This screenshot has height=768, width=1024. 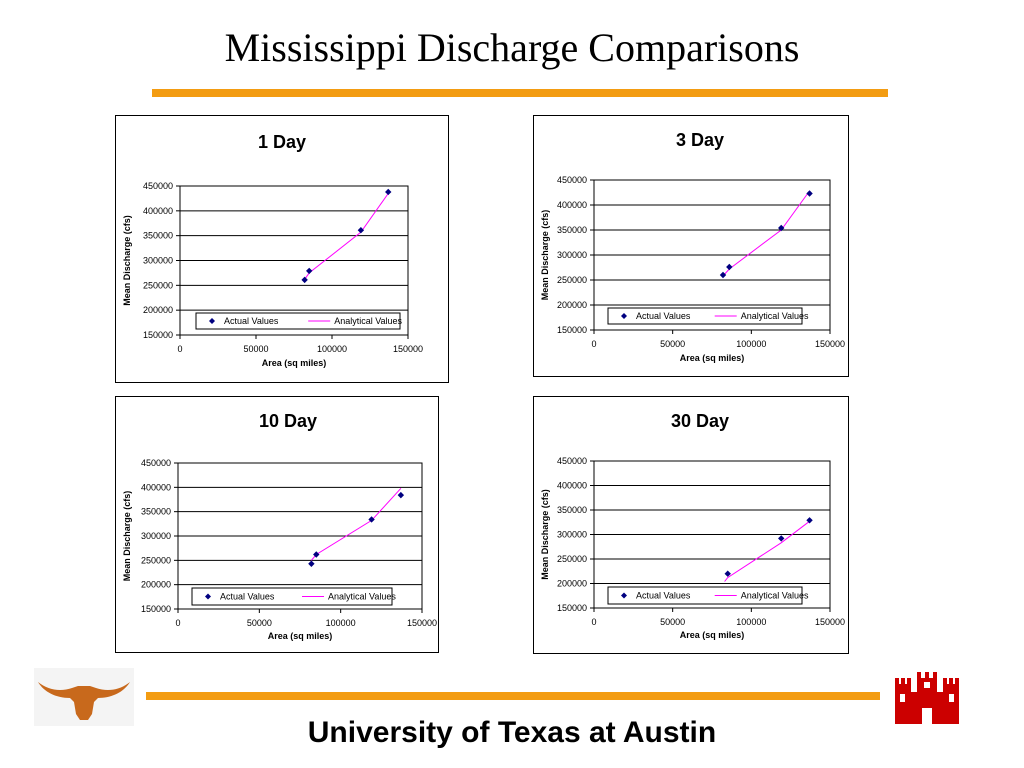 I want to click on chart-2-legend-marker, so click(x=208, y=596).